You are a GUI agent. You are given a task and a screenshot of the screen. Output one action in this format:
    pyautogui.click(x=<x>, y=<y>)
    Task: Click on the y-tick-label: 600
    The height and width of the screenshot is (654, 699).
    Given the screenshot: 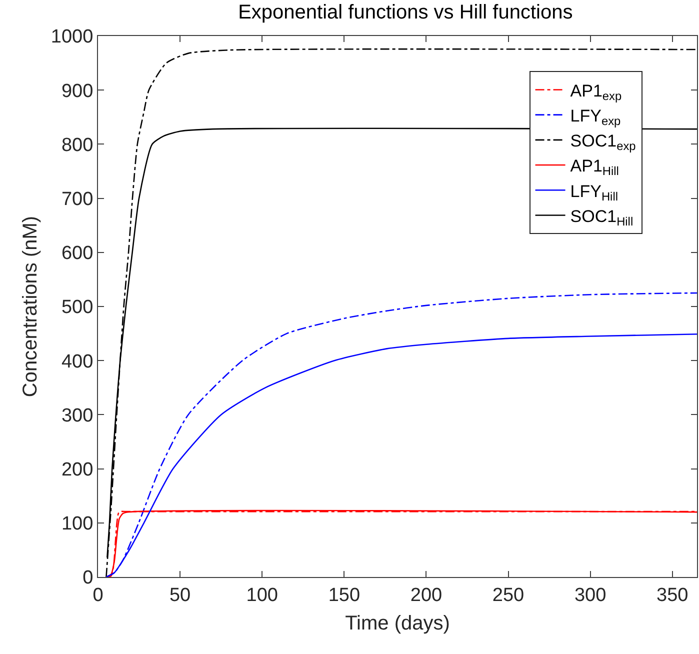 What is the action you would take?
    pyautogui.click(x=77, y=253)
    